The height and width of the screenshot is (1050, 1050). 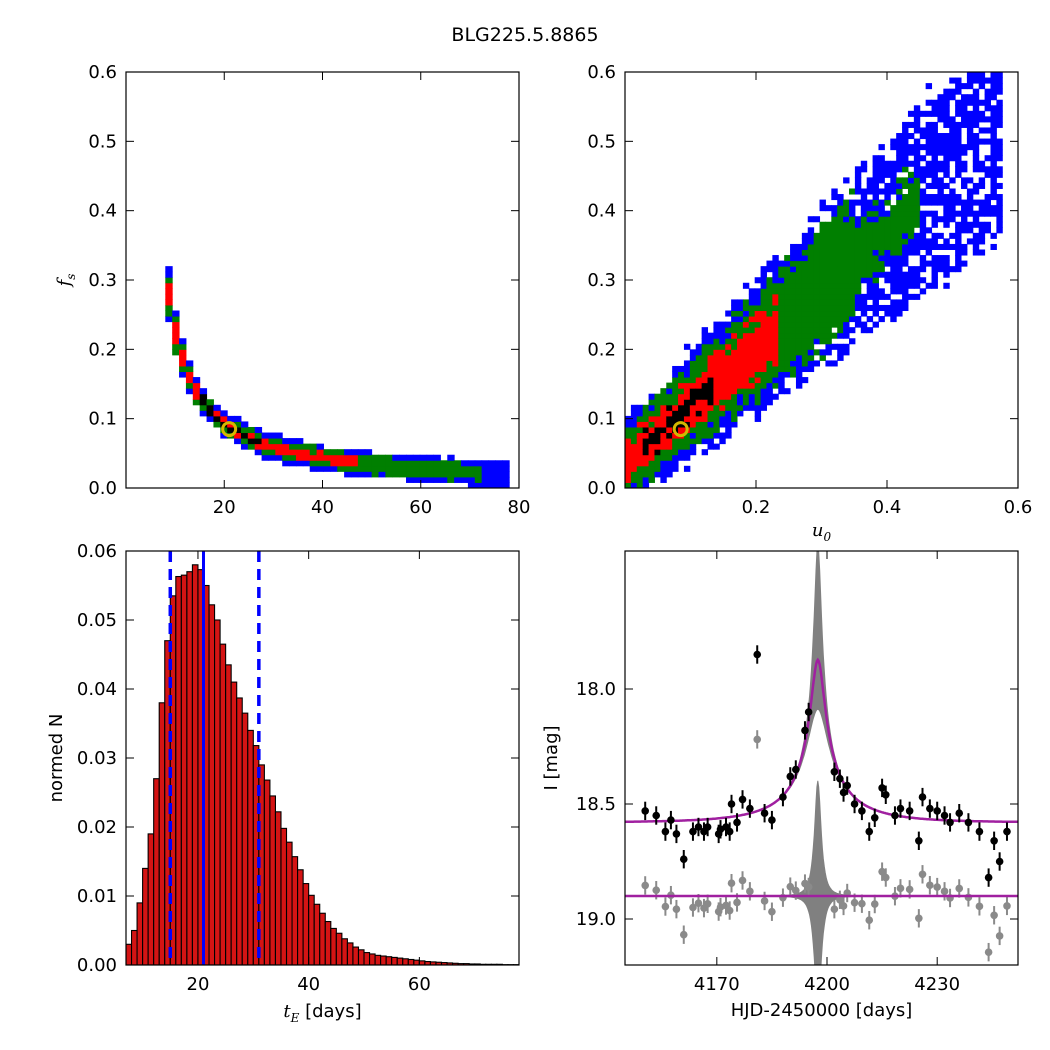 What do you see at coordinates (596, 804) in the screenshot?
I see `y-tick-label: 18.5` at bounding box center [596, 804].